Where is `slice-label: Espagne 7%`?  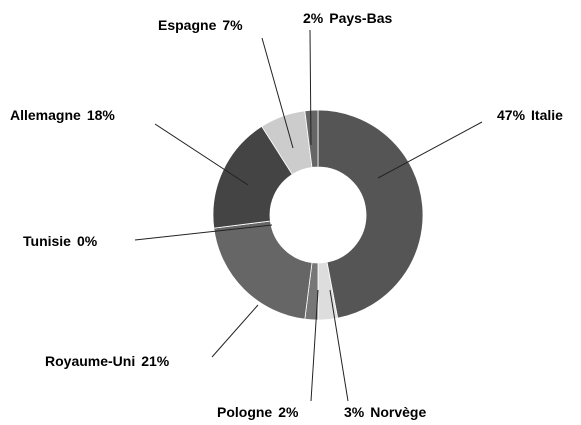
slice-label: Espagne 7% is located at coordinates (200, 25).